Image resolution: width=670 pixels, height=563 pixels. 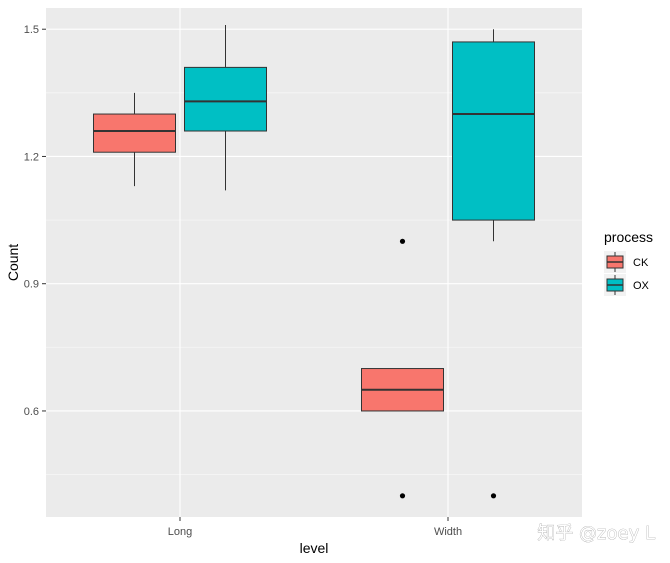 I want to click on y-axis-title: Count, so click(x=13, y=262).